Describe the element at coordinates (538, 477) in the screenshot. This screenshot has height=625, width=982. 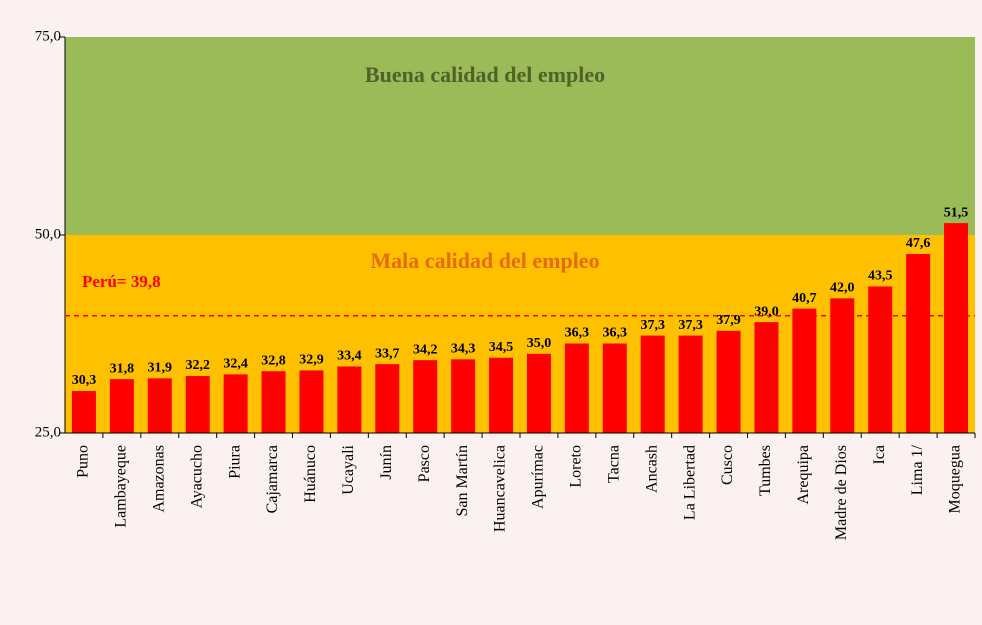
I see `x-tick-label: Apurímac` at that location.